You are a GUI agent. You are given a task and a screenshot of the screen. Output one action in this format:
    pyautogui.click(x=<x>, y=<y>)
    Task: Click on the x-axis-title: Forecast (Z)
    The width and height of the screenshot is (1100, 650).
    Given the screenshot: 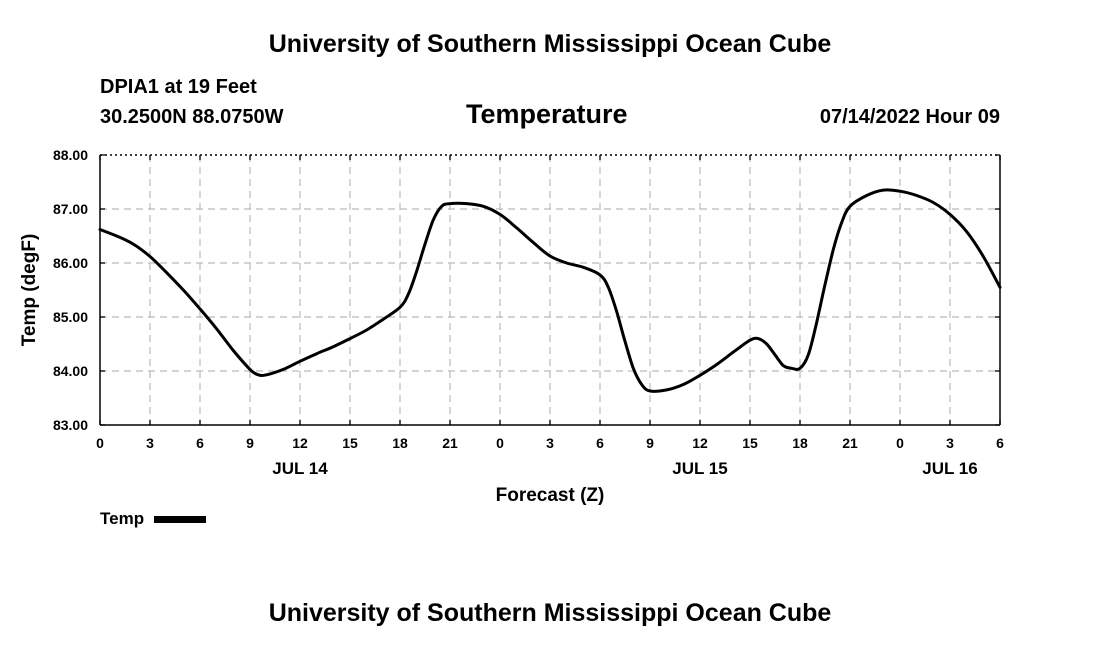 What is the action you would take?
    pyautogui.click(x=550, y=495)
    